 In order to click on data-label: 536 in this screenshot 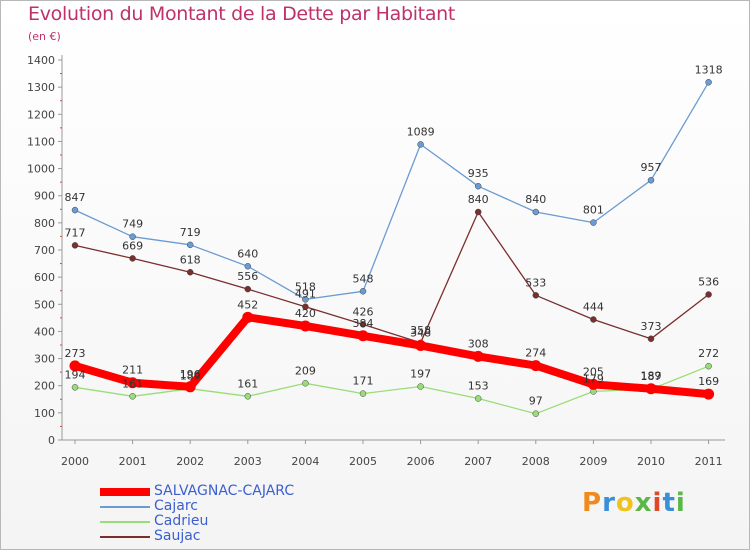, I will do `click(708, 282)`.